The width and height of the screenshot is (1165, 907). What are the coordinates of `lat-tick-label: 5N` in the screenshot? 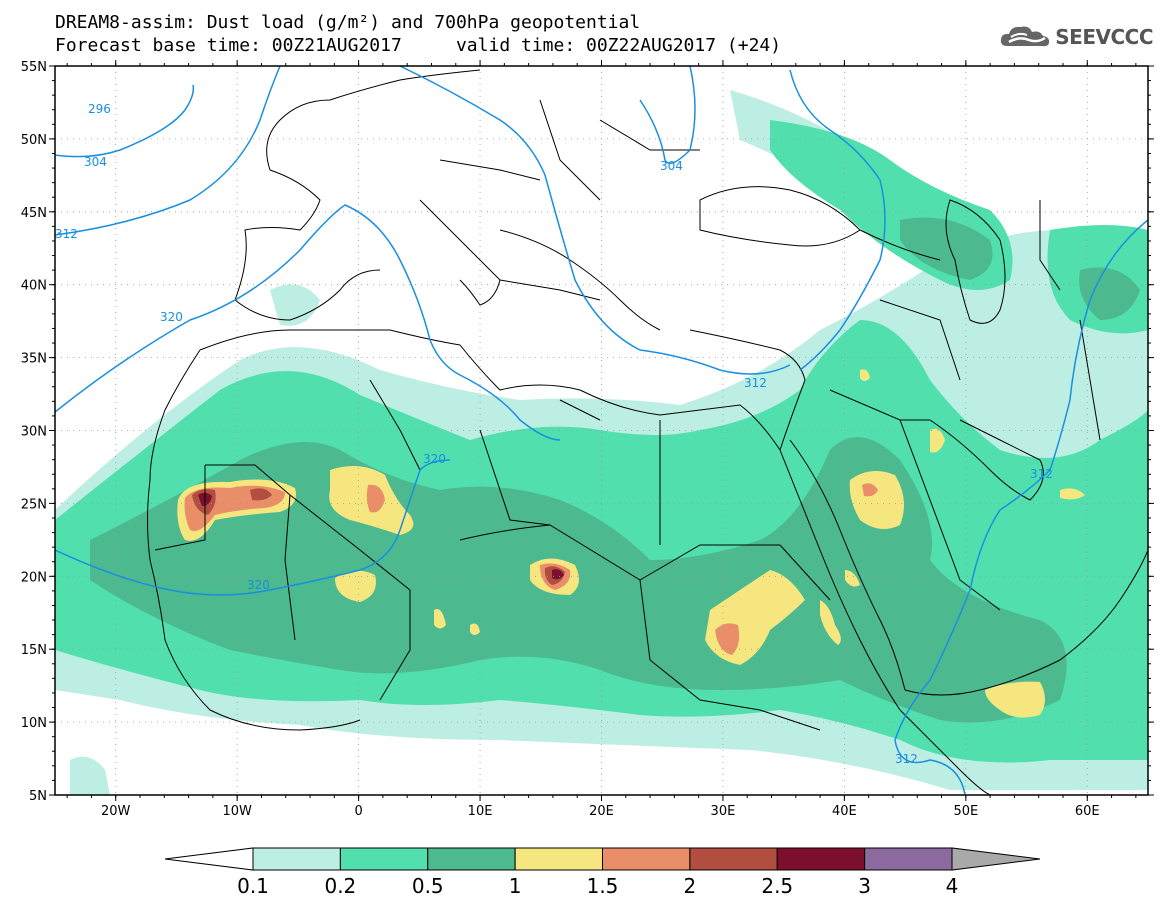 It's located at (38, 796).